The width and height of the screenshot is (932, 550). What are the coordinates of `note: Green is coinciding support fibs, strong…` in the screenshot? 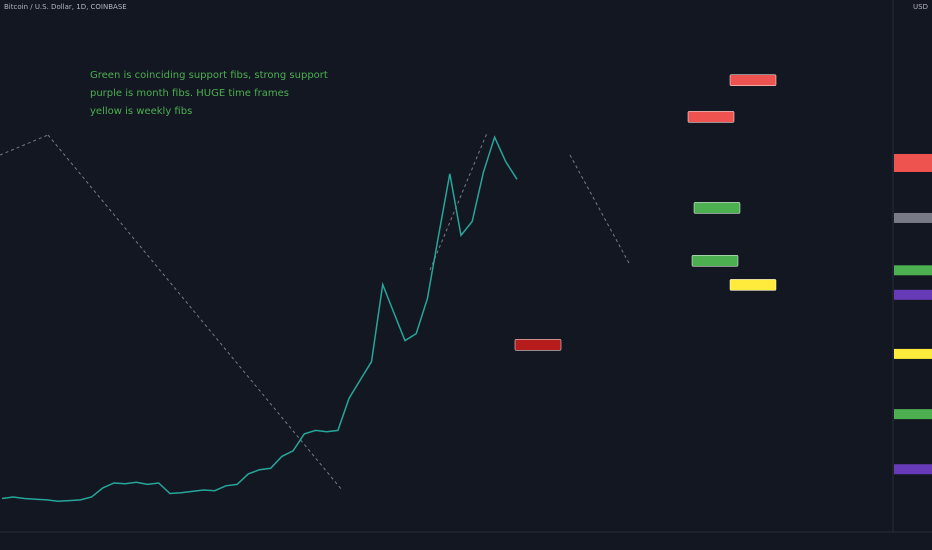 It's located at (209, 75).